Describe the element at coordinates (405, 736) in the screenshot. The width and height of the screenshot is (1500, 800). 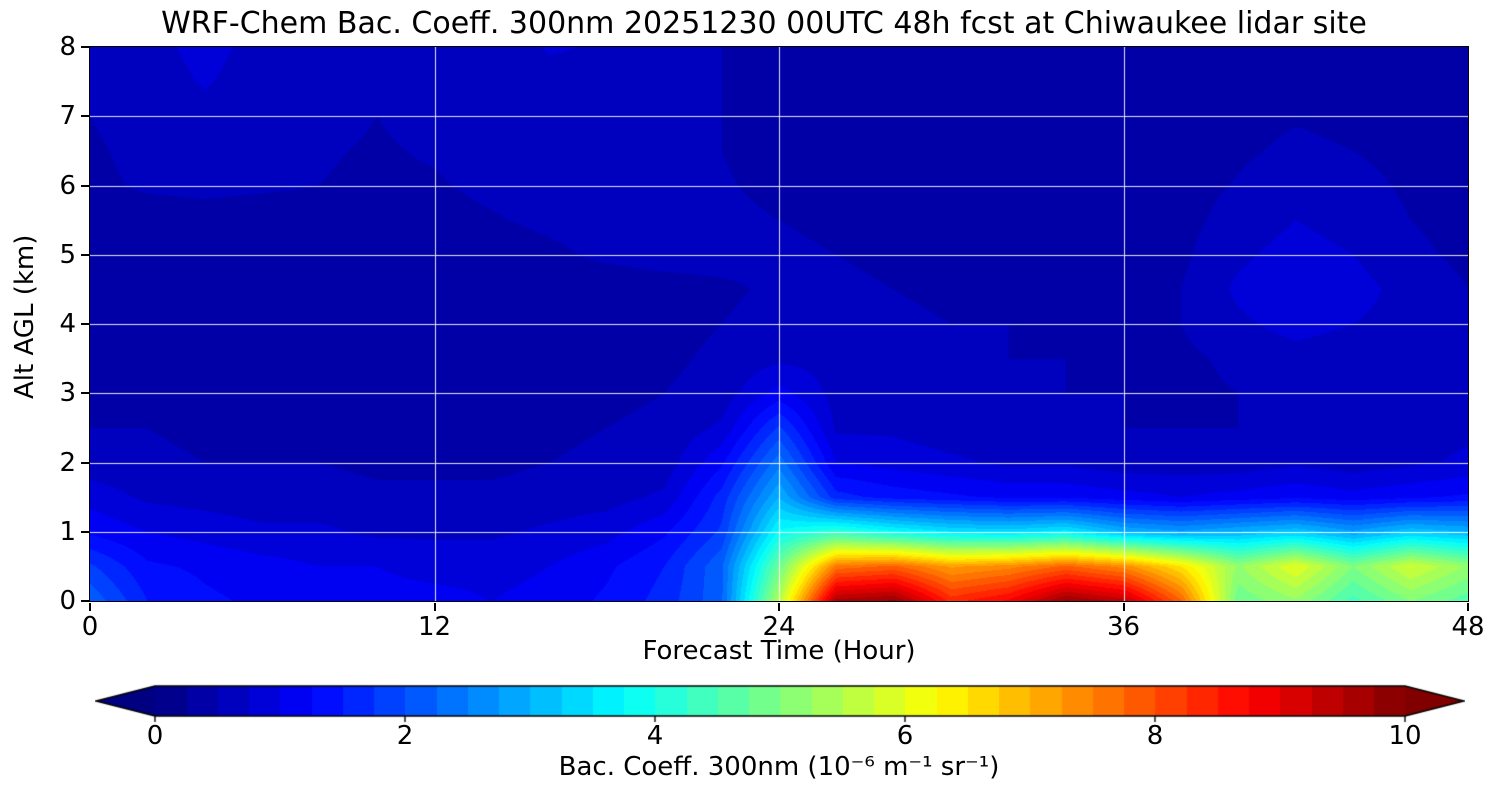
I see `colorbar-tick-label: 2` at that location.